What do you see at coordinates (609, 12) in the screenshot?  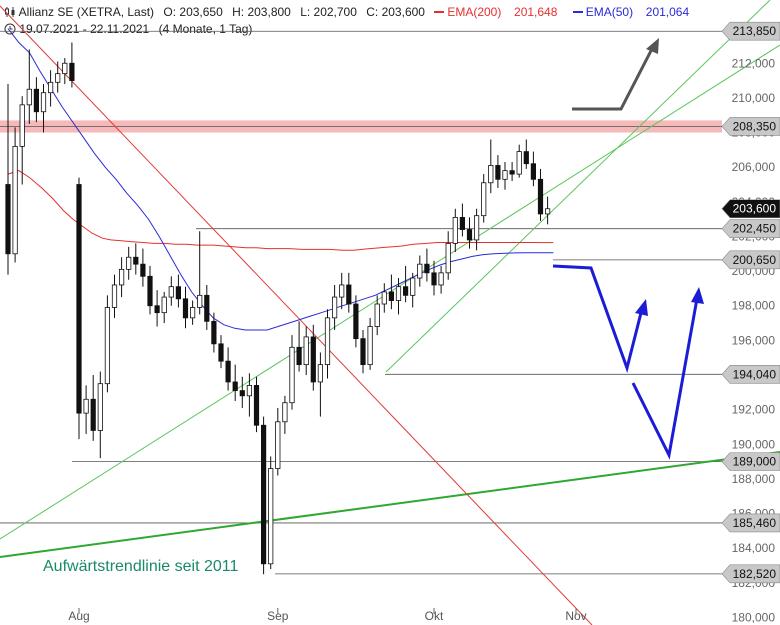 I see `ema50-label: EMA(50)` at bounding box center [609, 12].